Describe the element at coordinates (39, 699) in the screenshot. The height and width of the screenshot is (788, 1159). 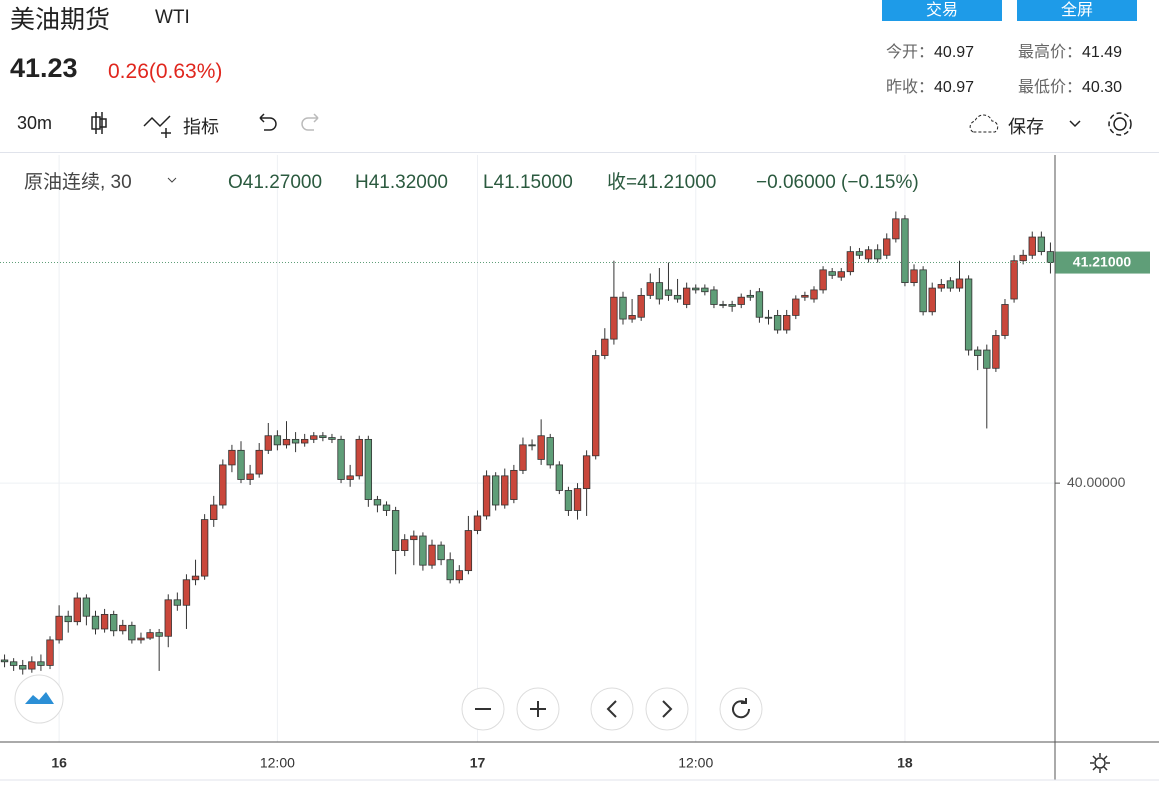
I see `logo-button` at that location.